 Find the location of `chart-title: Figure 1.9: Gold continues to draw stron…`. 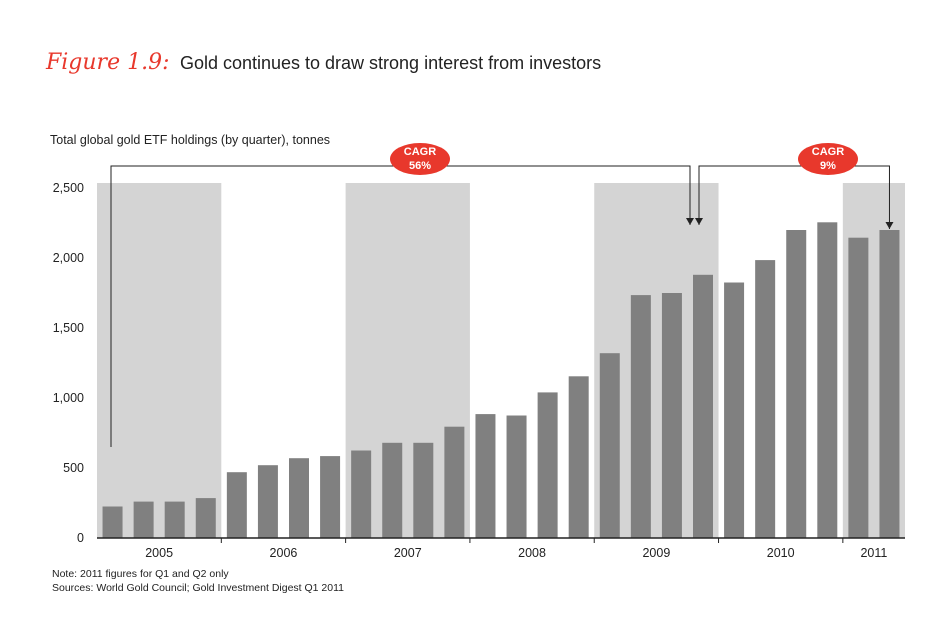

chart-title: Figure 1.9: Gold continues to draw stron… is located at coordinates (323, 62).